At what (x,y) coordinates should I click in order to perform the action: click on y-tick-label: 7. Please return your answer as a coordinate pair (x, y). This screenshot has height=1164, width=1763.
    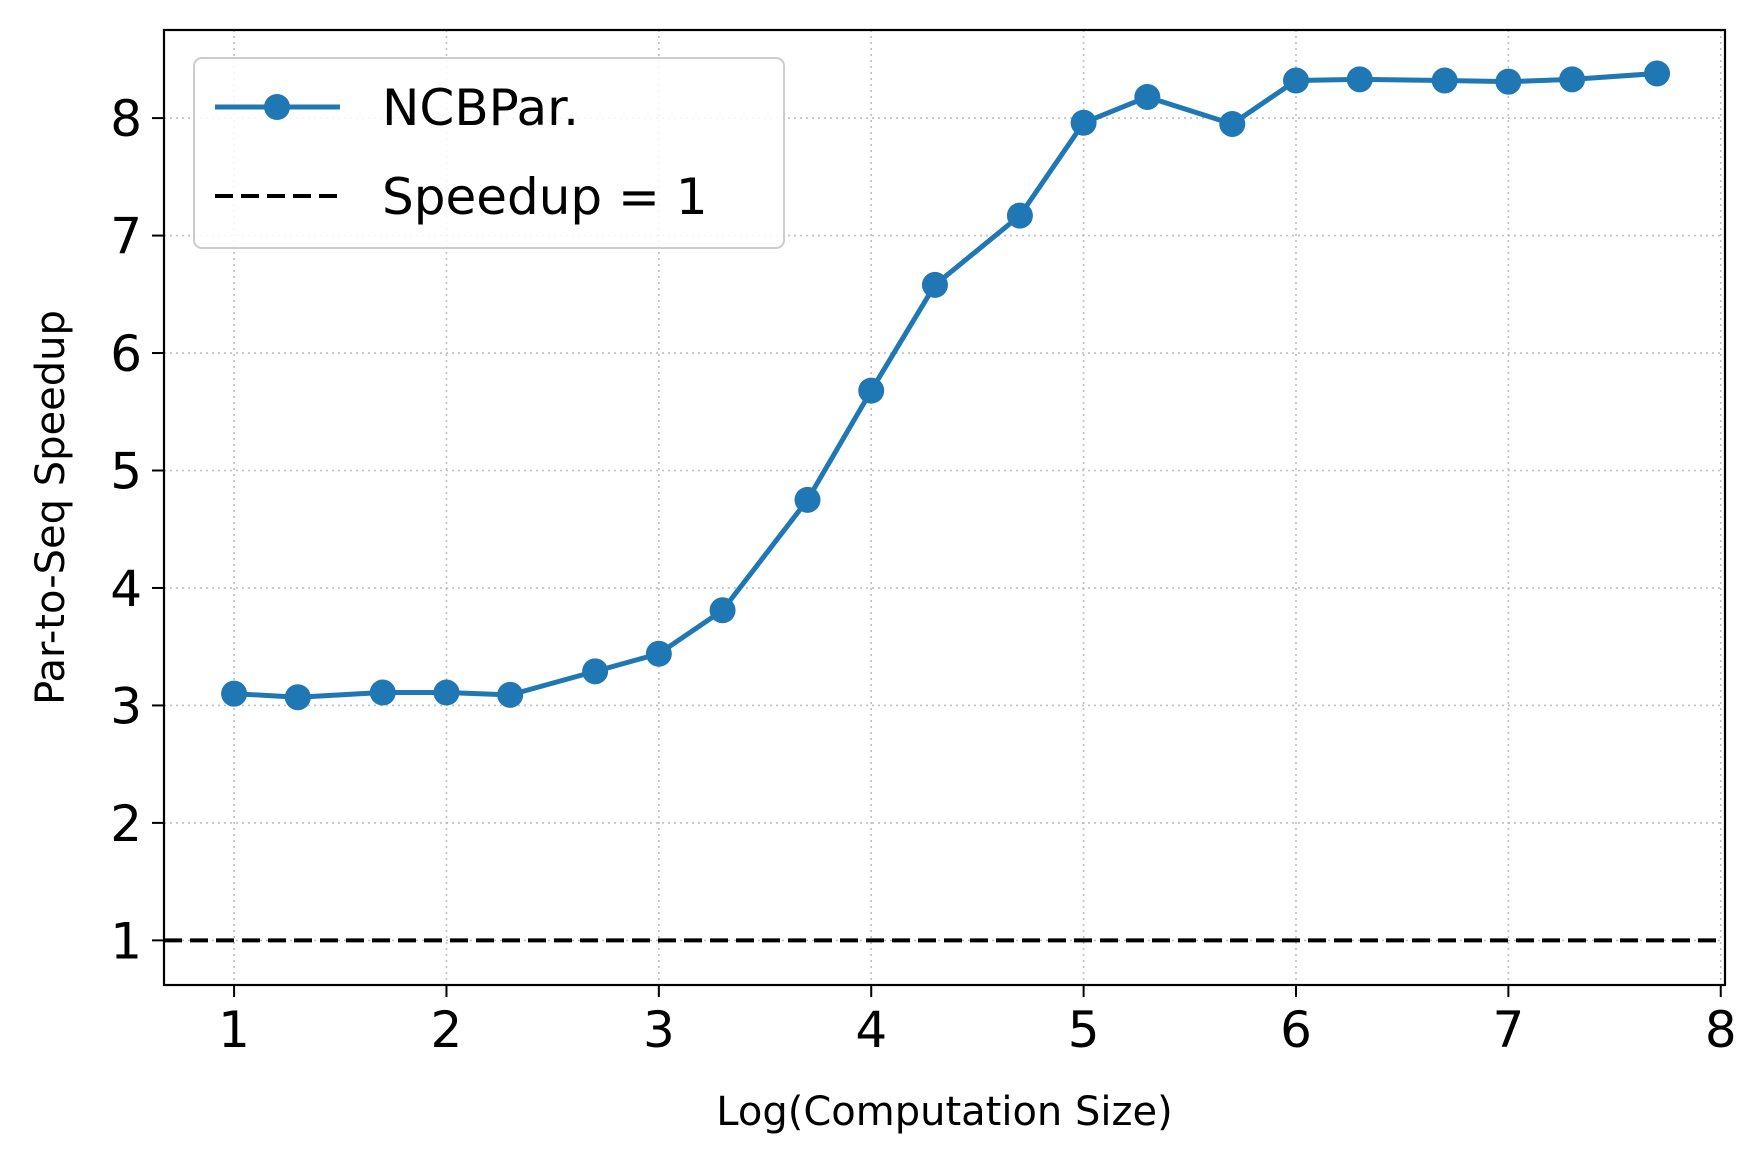
    Looking at the image, I should click on (126, 237).